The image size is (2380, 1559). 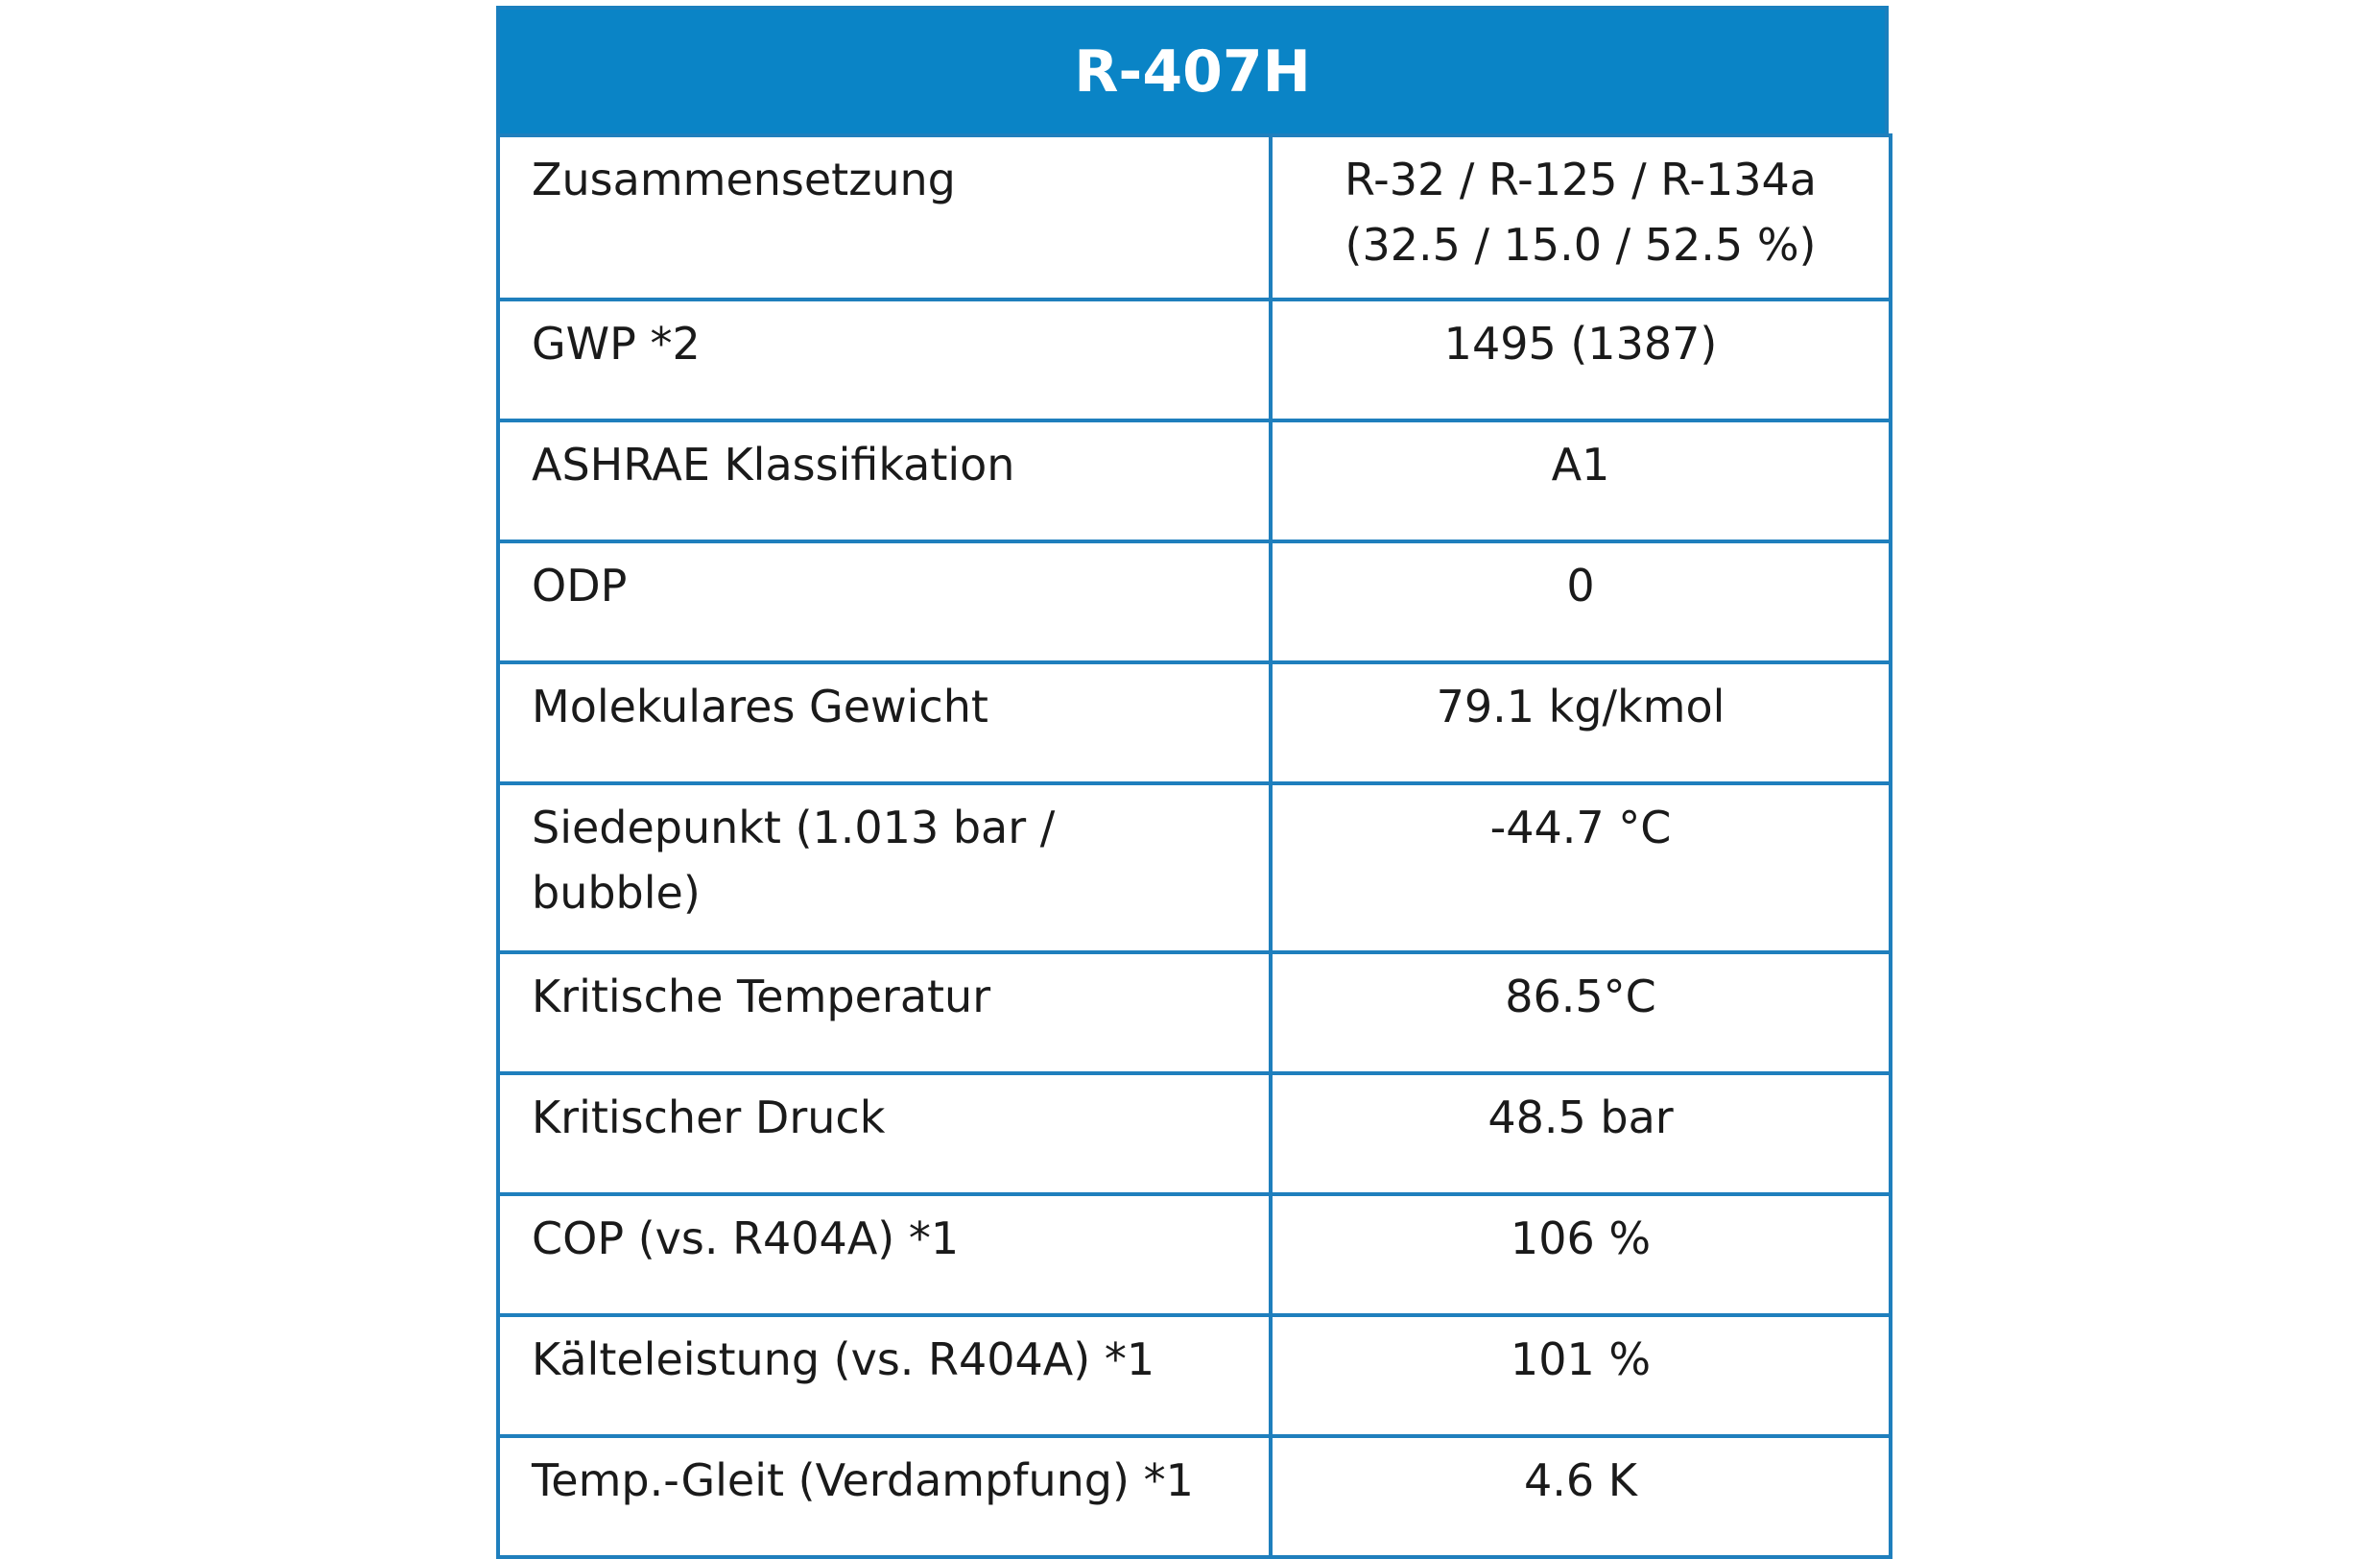 What do you see at coordinates (885, 481) in the screenshot?
I see `property-label: ASHRAE Klassifikation` at bounding box center [885, 481].